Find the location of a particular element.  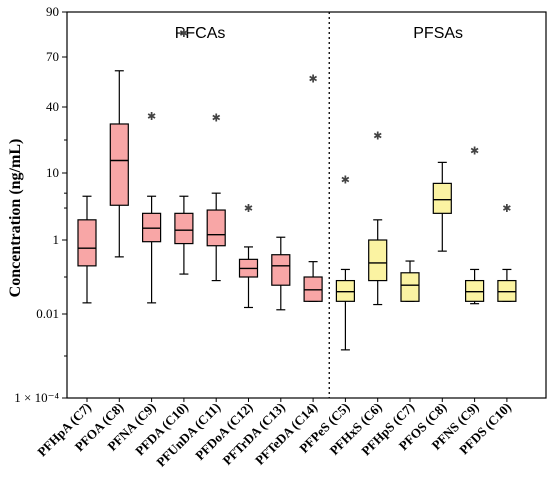

y-tick-label: 40 is located at coordinates (52, 106).